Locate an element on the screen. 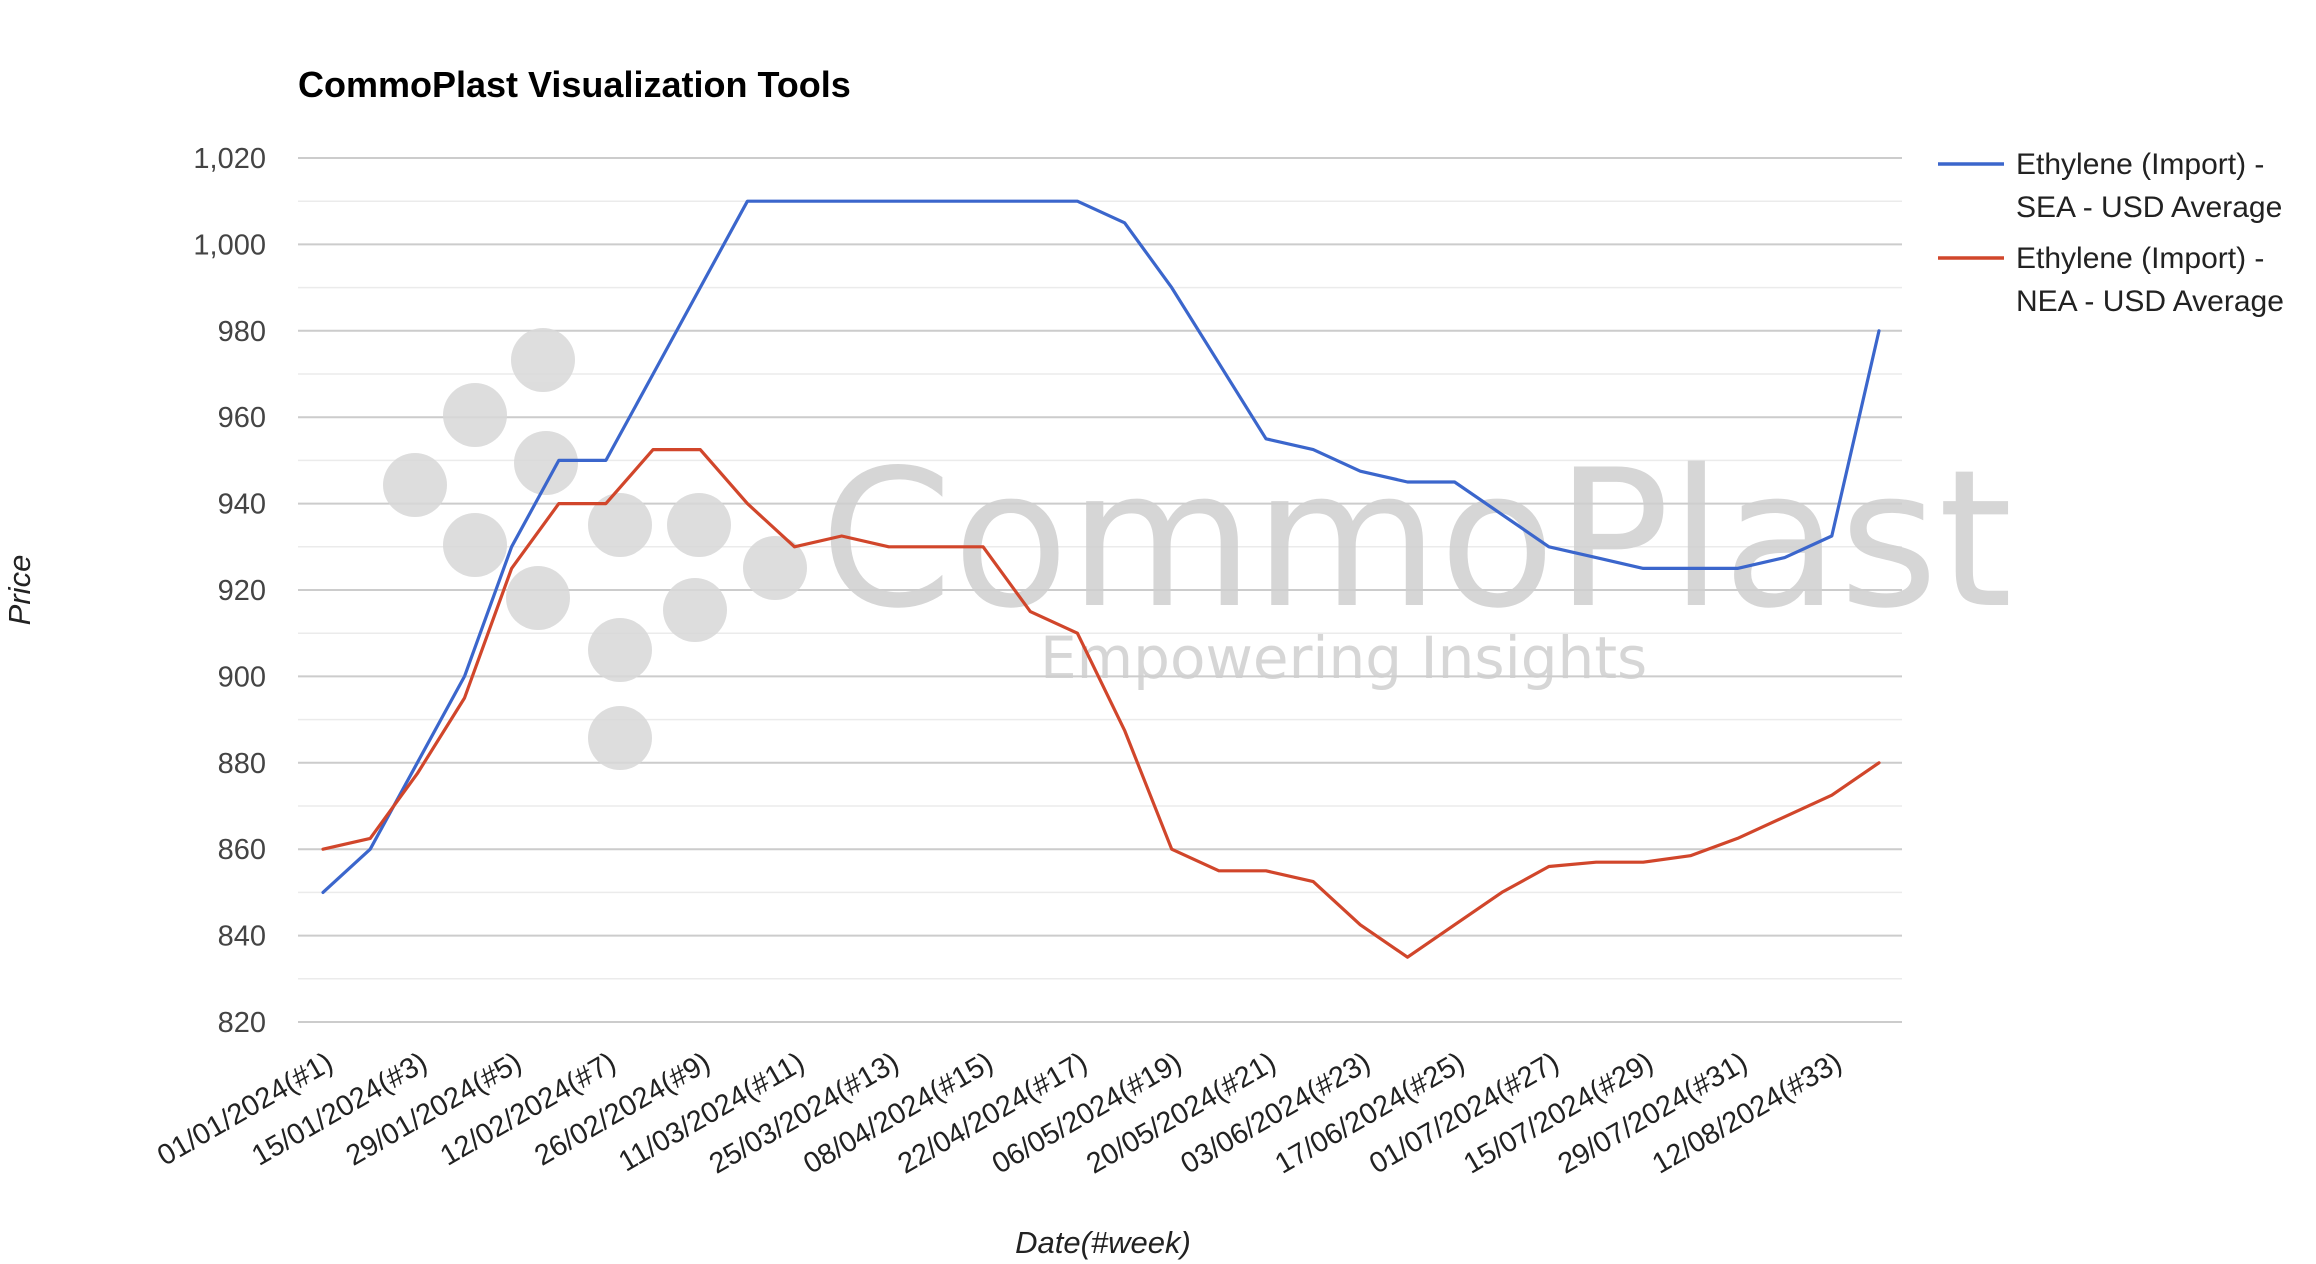 Image resolution: width=2316 pixels, height=1264 pixels. watermark-brand: CommoPlast is located at coordinates (1416, 539).